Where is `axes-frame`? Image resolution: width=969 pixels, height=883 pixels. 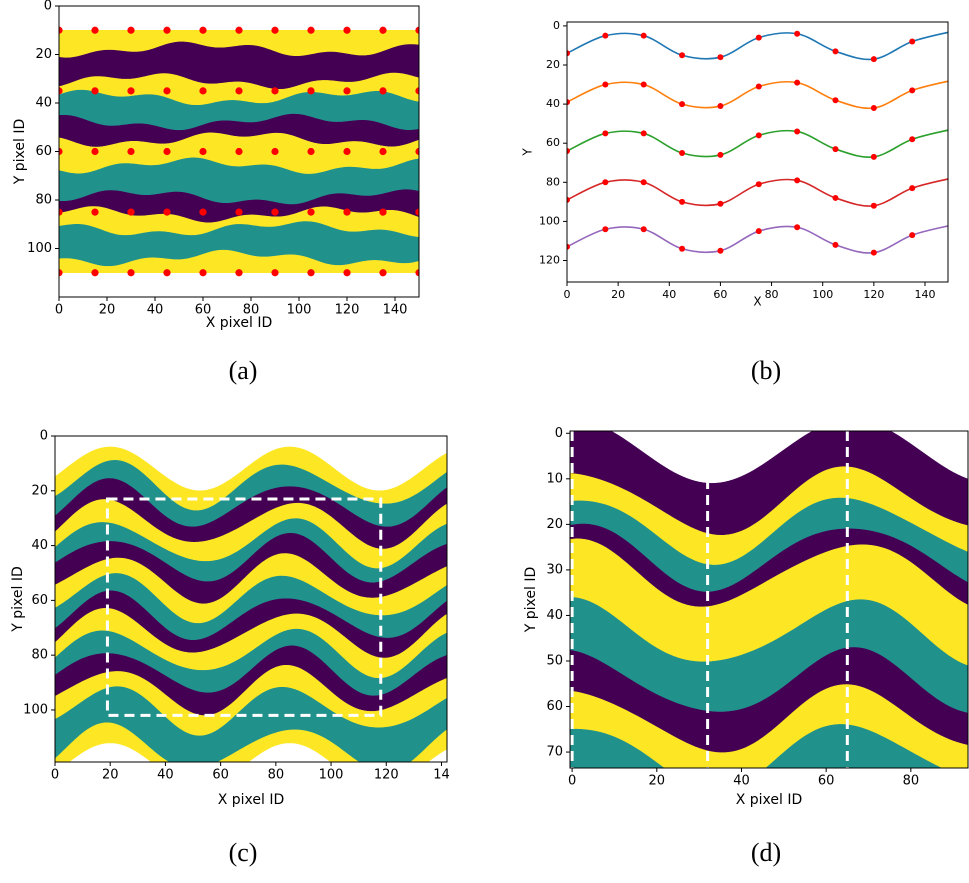 axes-frame is located at coordinates (757, 152).